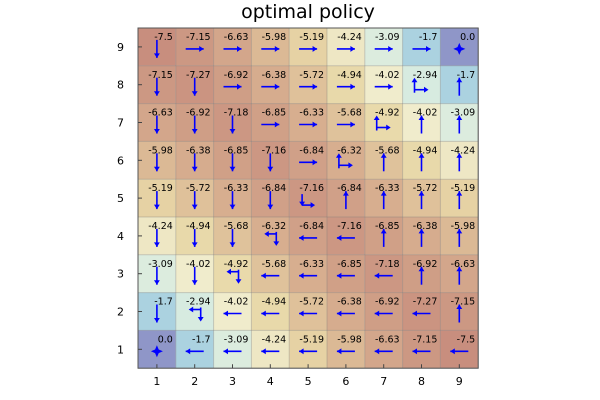 This screenshot has width=600, height=400. Describe the element at coordinates (236, 113) in the screenshot. I see `cell-value-label: -7.18` at that location.